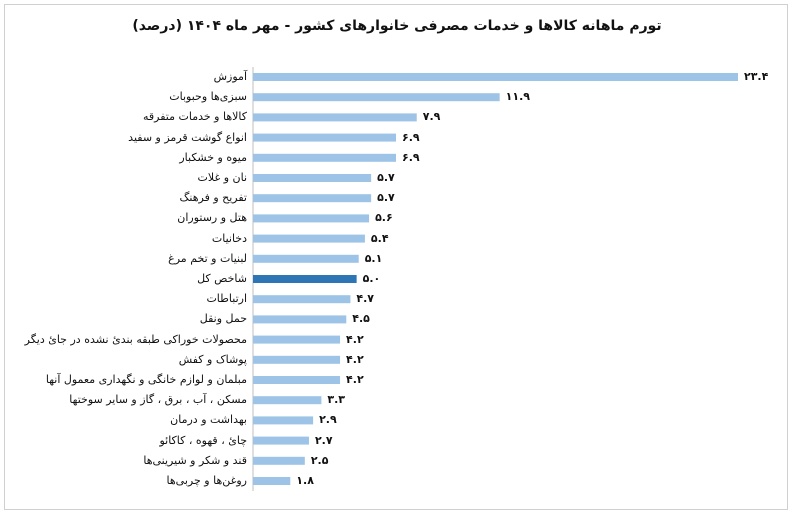 The height and width of the screenshot is (516, 794). I want to click on category-label: آموزش, so click(230, 76).